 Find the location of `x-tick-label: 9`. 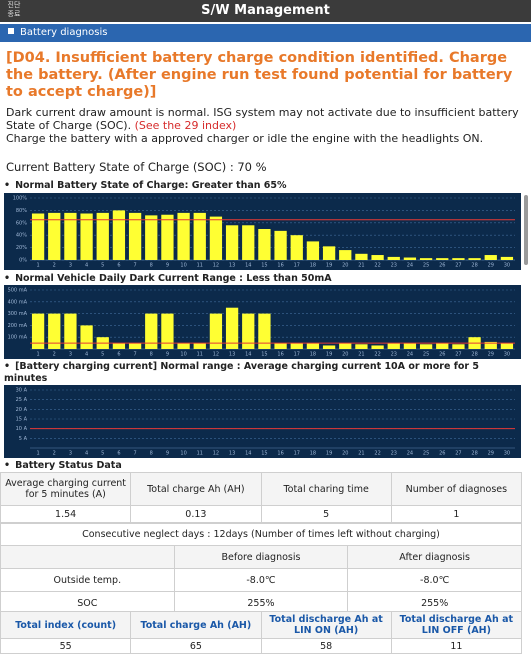

x-tick-label: 9 is located at coordinates (167, 355).